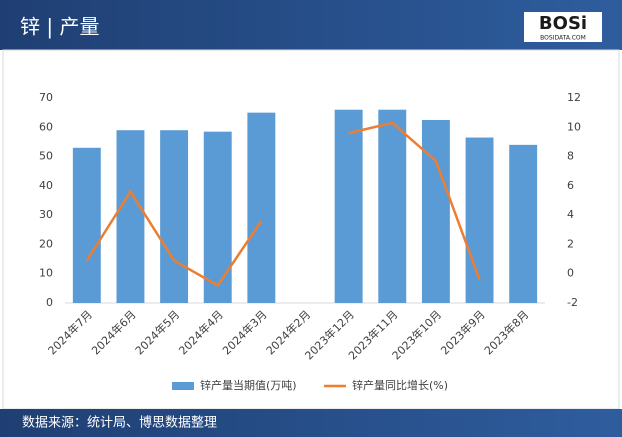  Describe the element at coordinates (400, 385) in the screenshot. I see `legend-label: 锌产量同比增长(%)` at that location.